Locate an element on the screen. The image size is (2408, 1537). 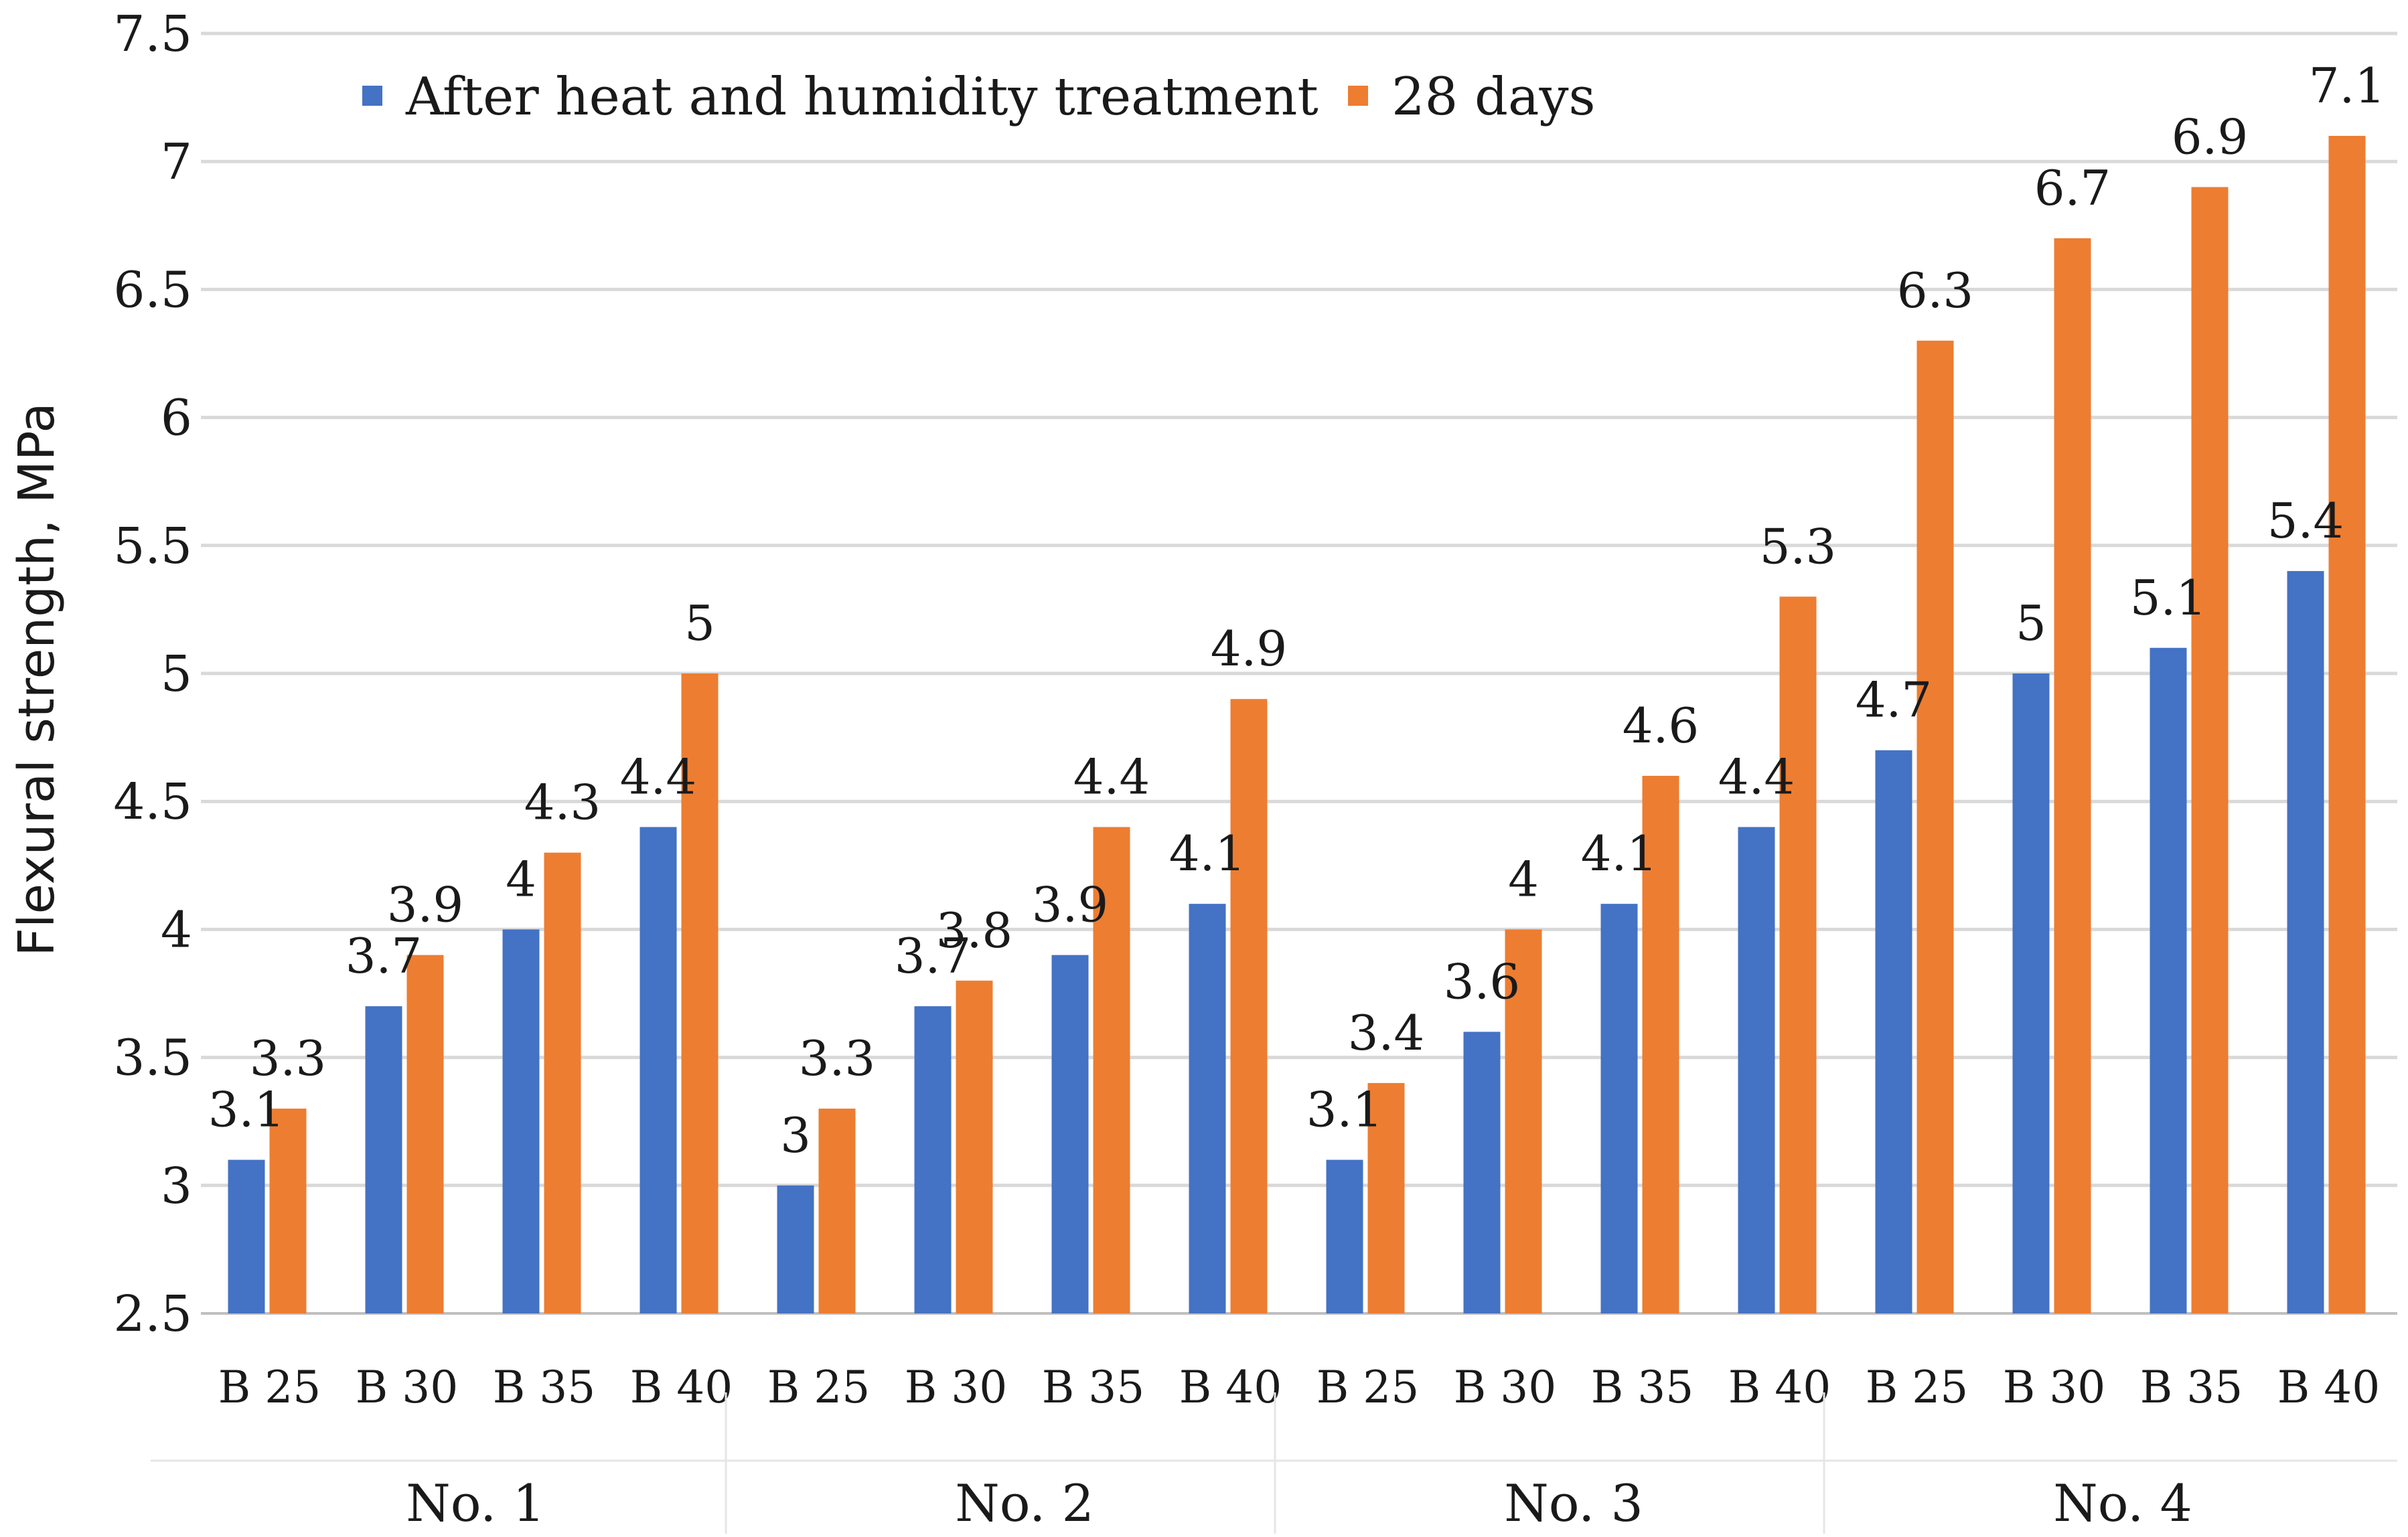
y-tick-label: 6.5 is located at coordinates (152, 290).